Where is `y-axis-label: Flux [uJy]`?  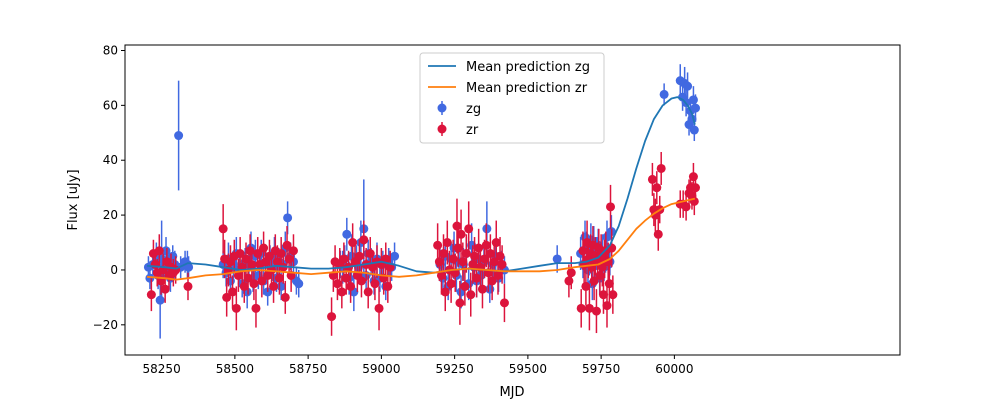
y-axis-label: Flux [uJy] is located at coordinates (73, 199).